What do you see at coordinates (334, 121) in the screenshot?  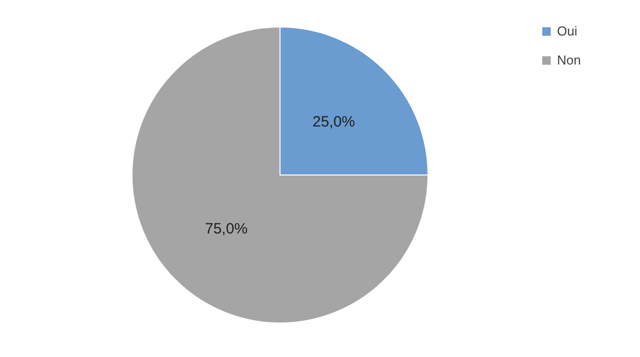 I see `data-label: 25,0%` at bounding box center [334, 121].